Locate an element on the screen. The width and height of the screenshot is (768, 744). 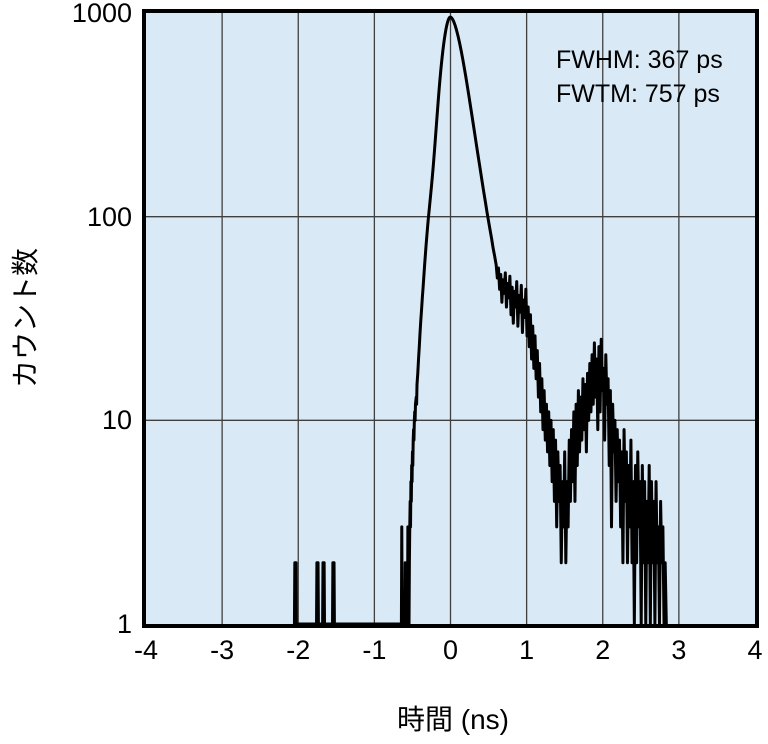
y-axis-label: カウント数 is located at coordinates (25, 318).